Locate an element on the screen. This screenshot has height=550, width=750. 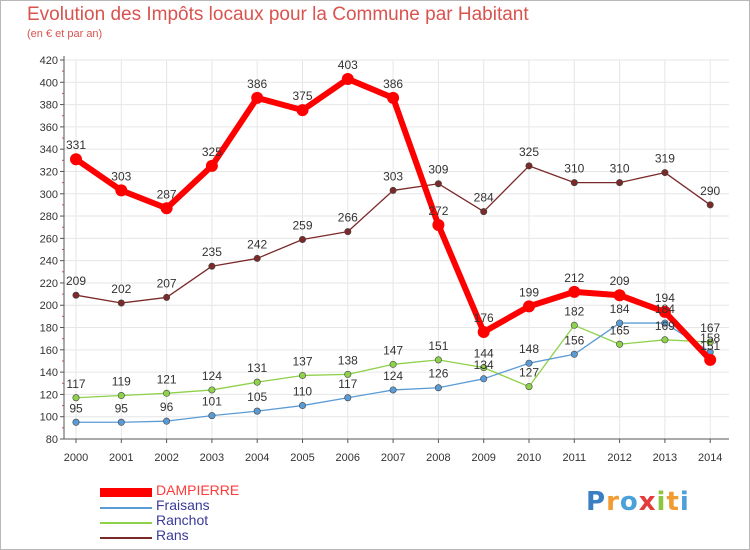
y-tick-label: 220 is located at coordinates (49, 284).